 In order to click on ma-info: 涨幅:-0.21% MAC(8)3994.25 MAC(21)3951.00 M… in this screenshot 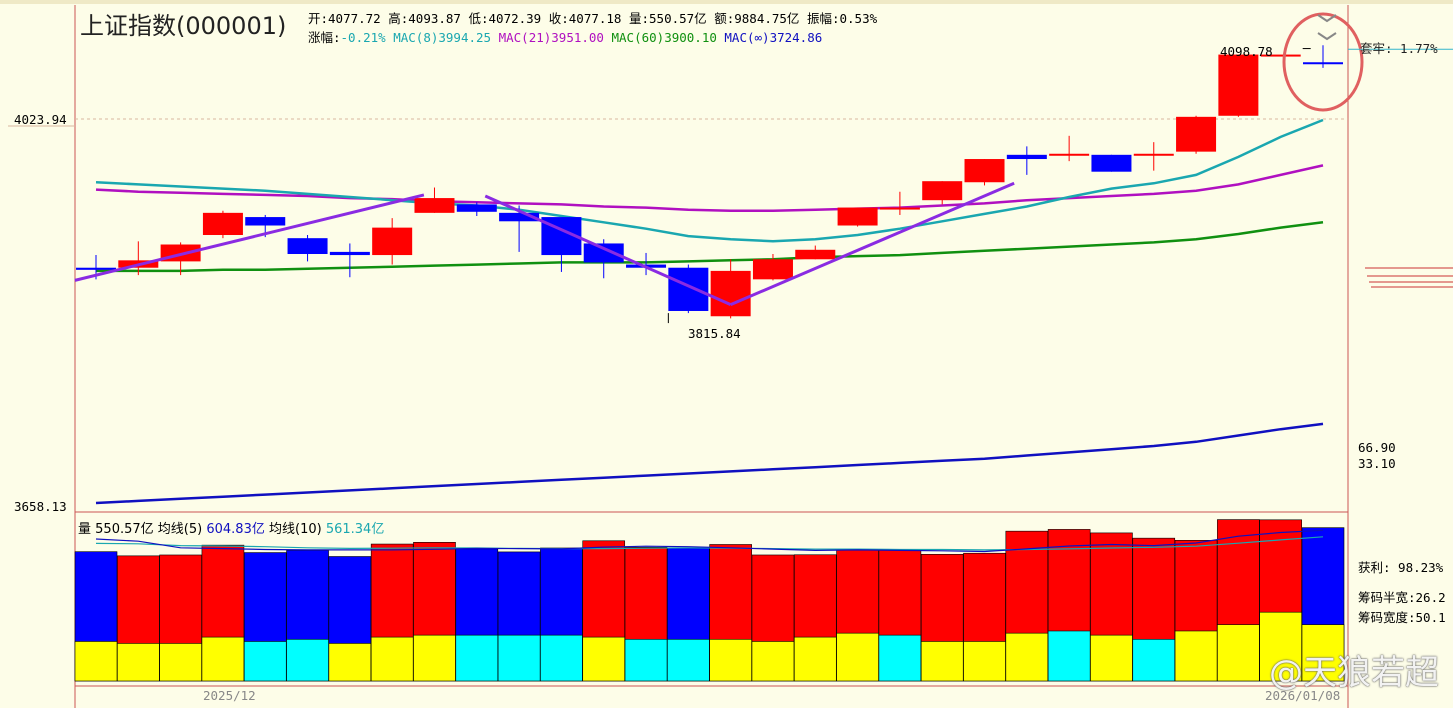, I will do `click(565, 36)`.